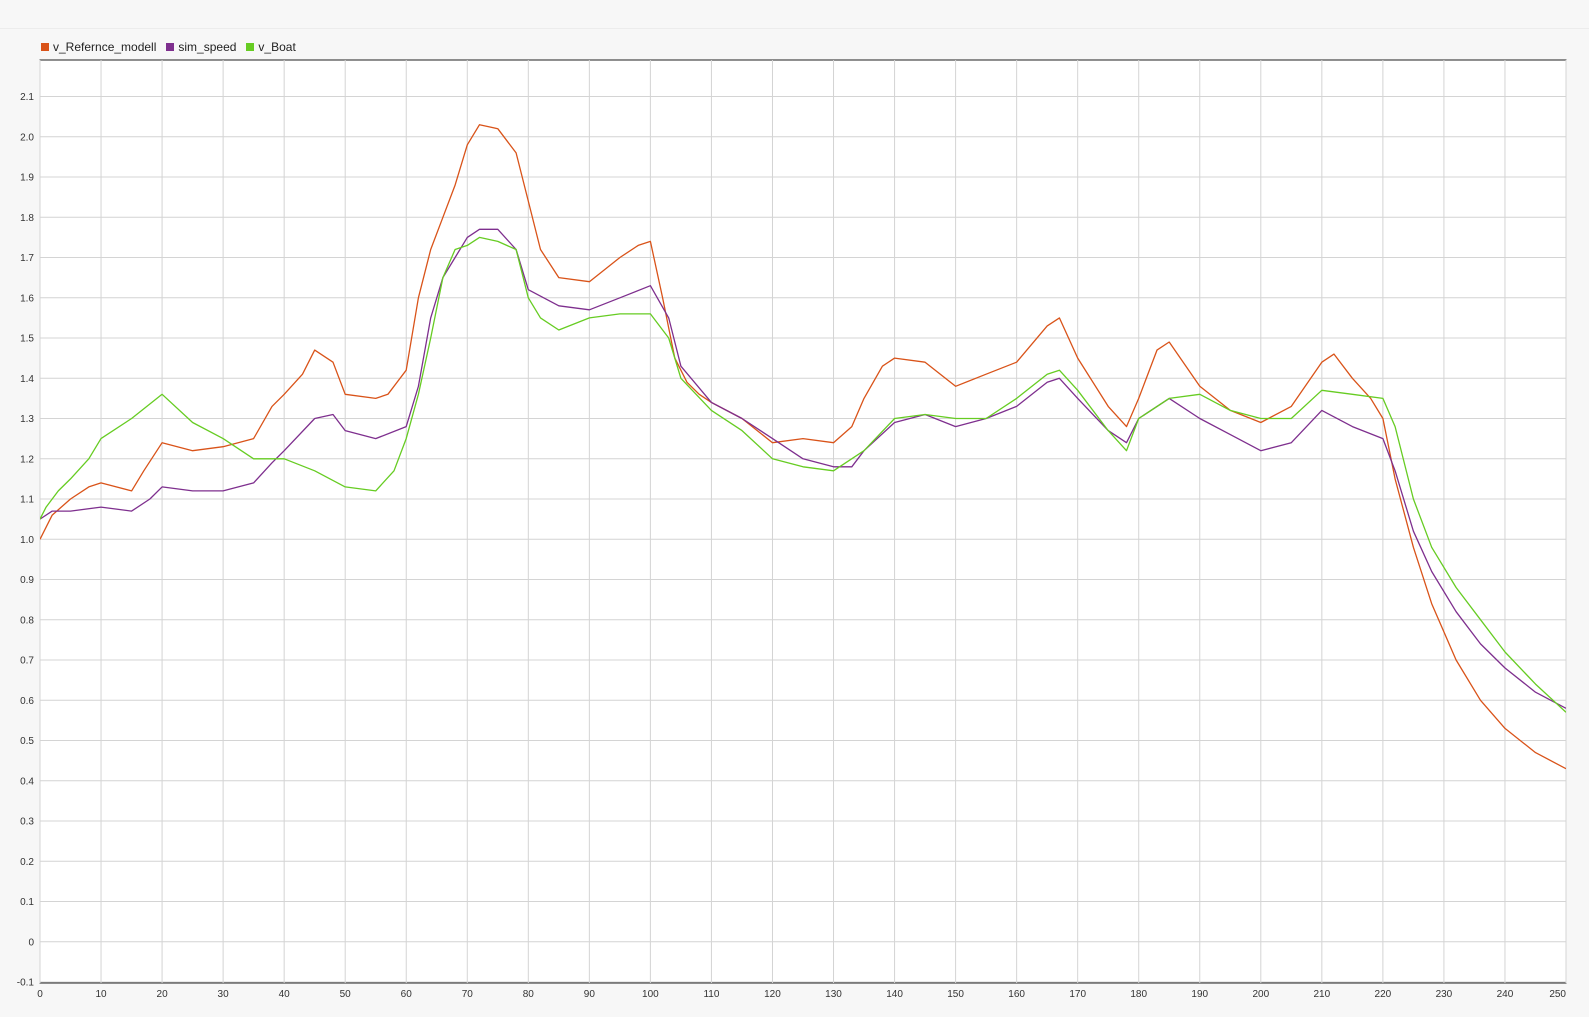 The image size is (1589, 1017). Describe the element at coordinates (772, 994) in the screenshot. I see `x-tick-label: 120` at that location.